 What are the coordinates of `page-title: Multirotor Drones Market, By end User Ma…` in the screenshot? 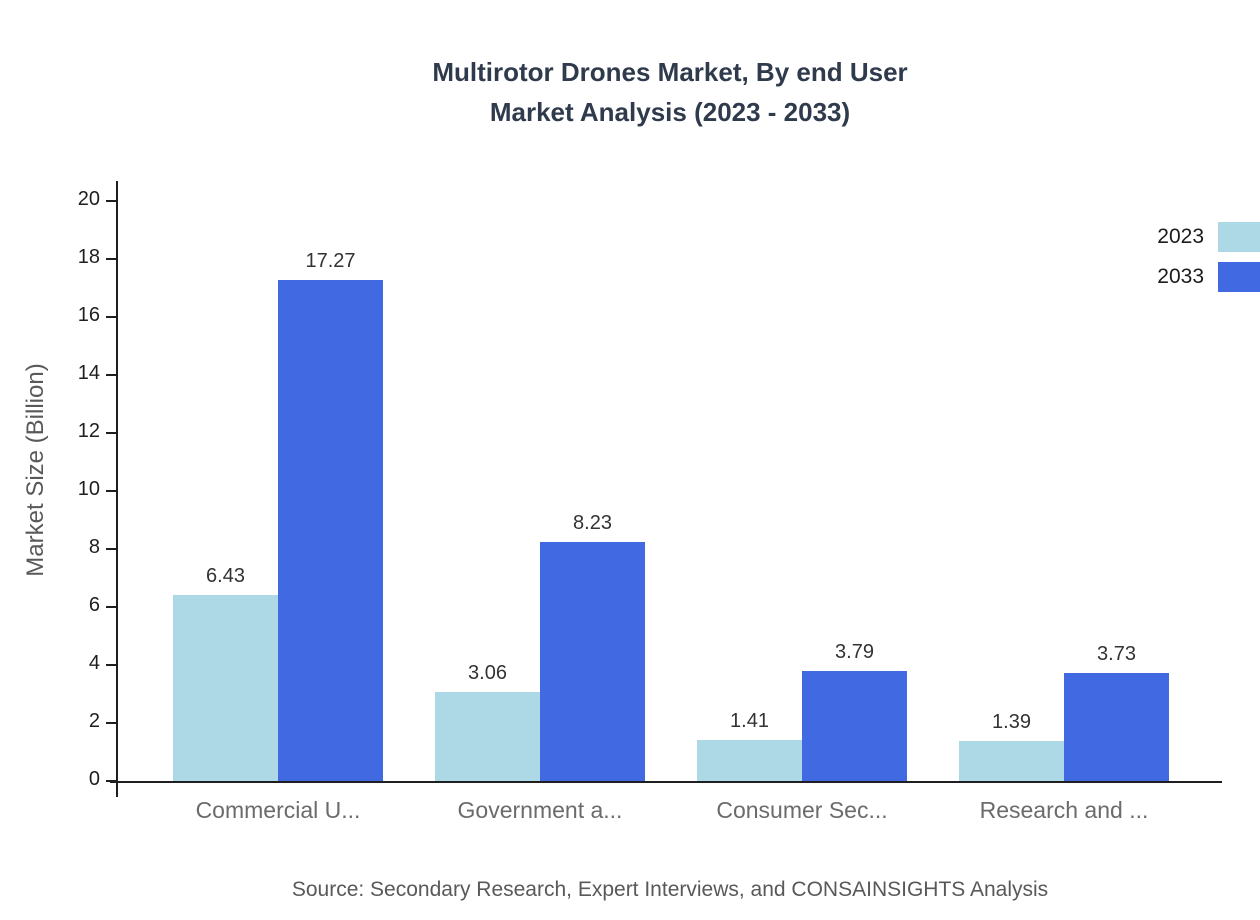 It's located at (670, 92).